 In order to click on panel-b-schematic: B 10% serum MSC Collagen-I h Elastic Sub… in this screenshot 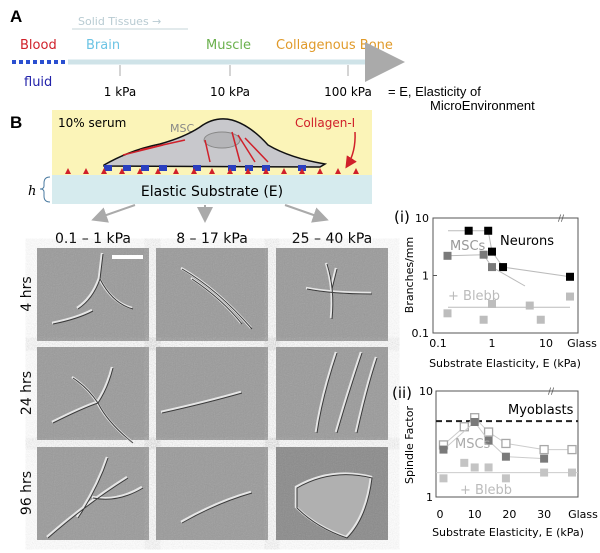, I will do `click(191, 166)`.